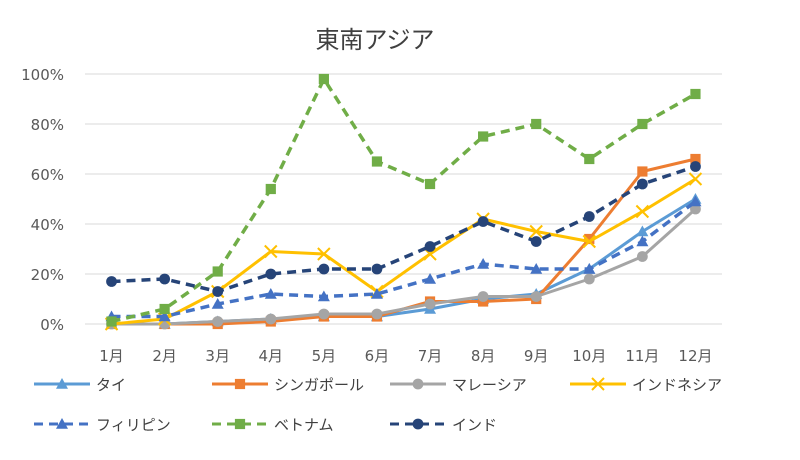 The width and height of the screenshot is (800, 460). I want to click on legend-entry: フィリピン, so click(102, 425).